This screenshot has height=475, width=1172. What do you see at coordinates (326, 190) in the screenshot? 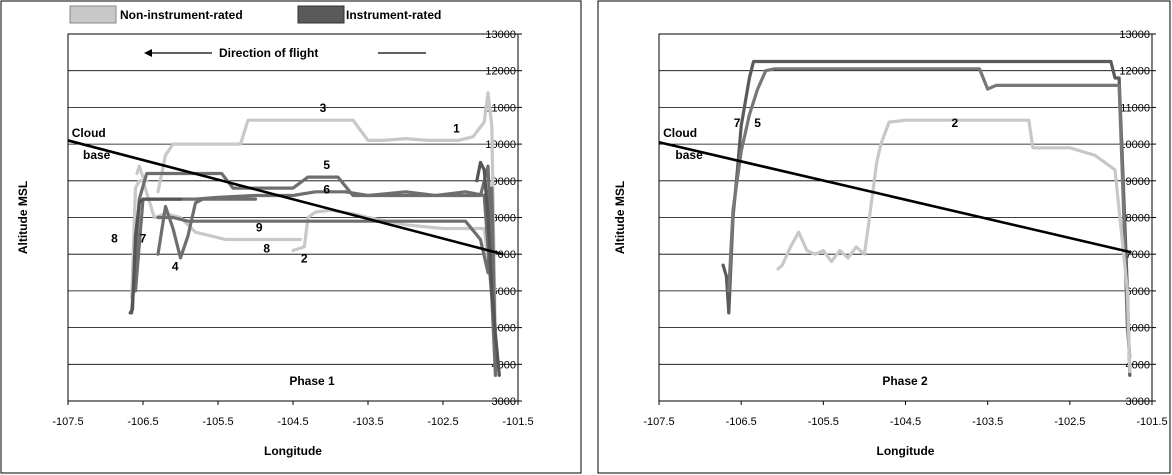
I see `series-label: 6` at bounding box center [326, 190].